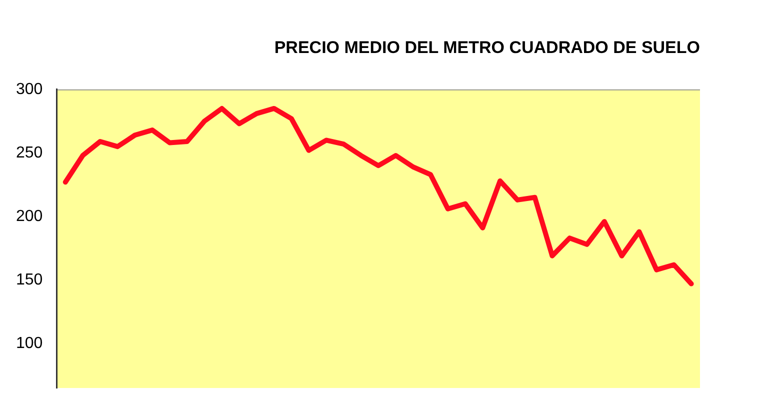 This screenshot has width=770, height=412. What do you see at coordinates (487, 47) in the screenshot?
I see `chart-title: PRECIO MEDIO DEL METRO CUADRADO DE SUELO` at bounding box center [487, 47].